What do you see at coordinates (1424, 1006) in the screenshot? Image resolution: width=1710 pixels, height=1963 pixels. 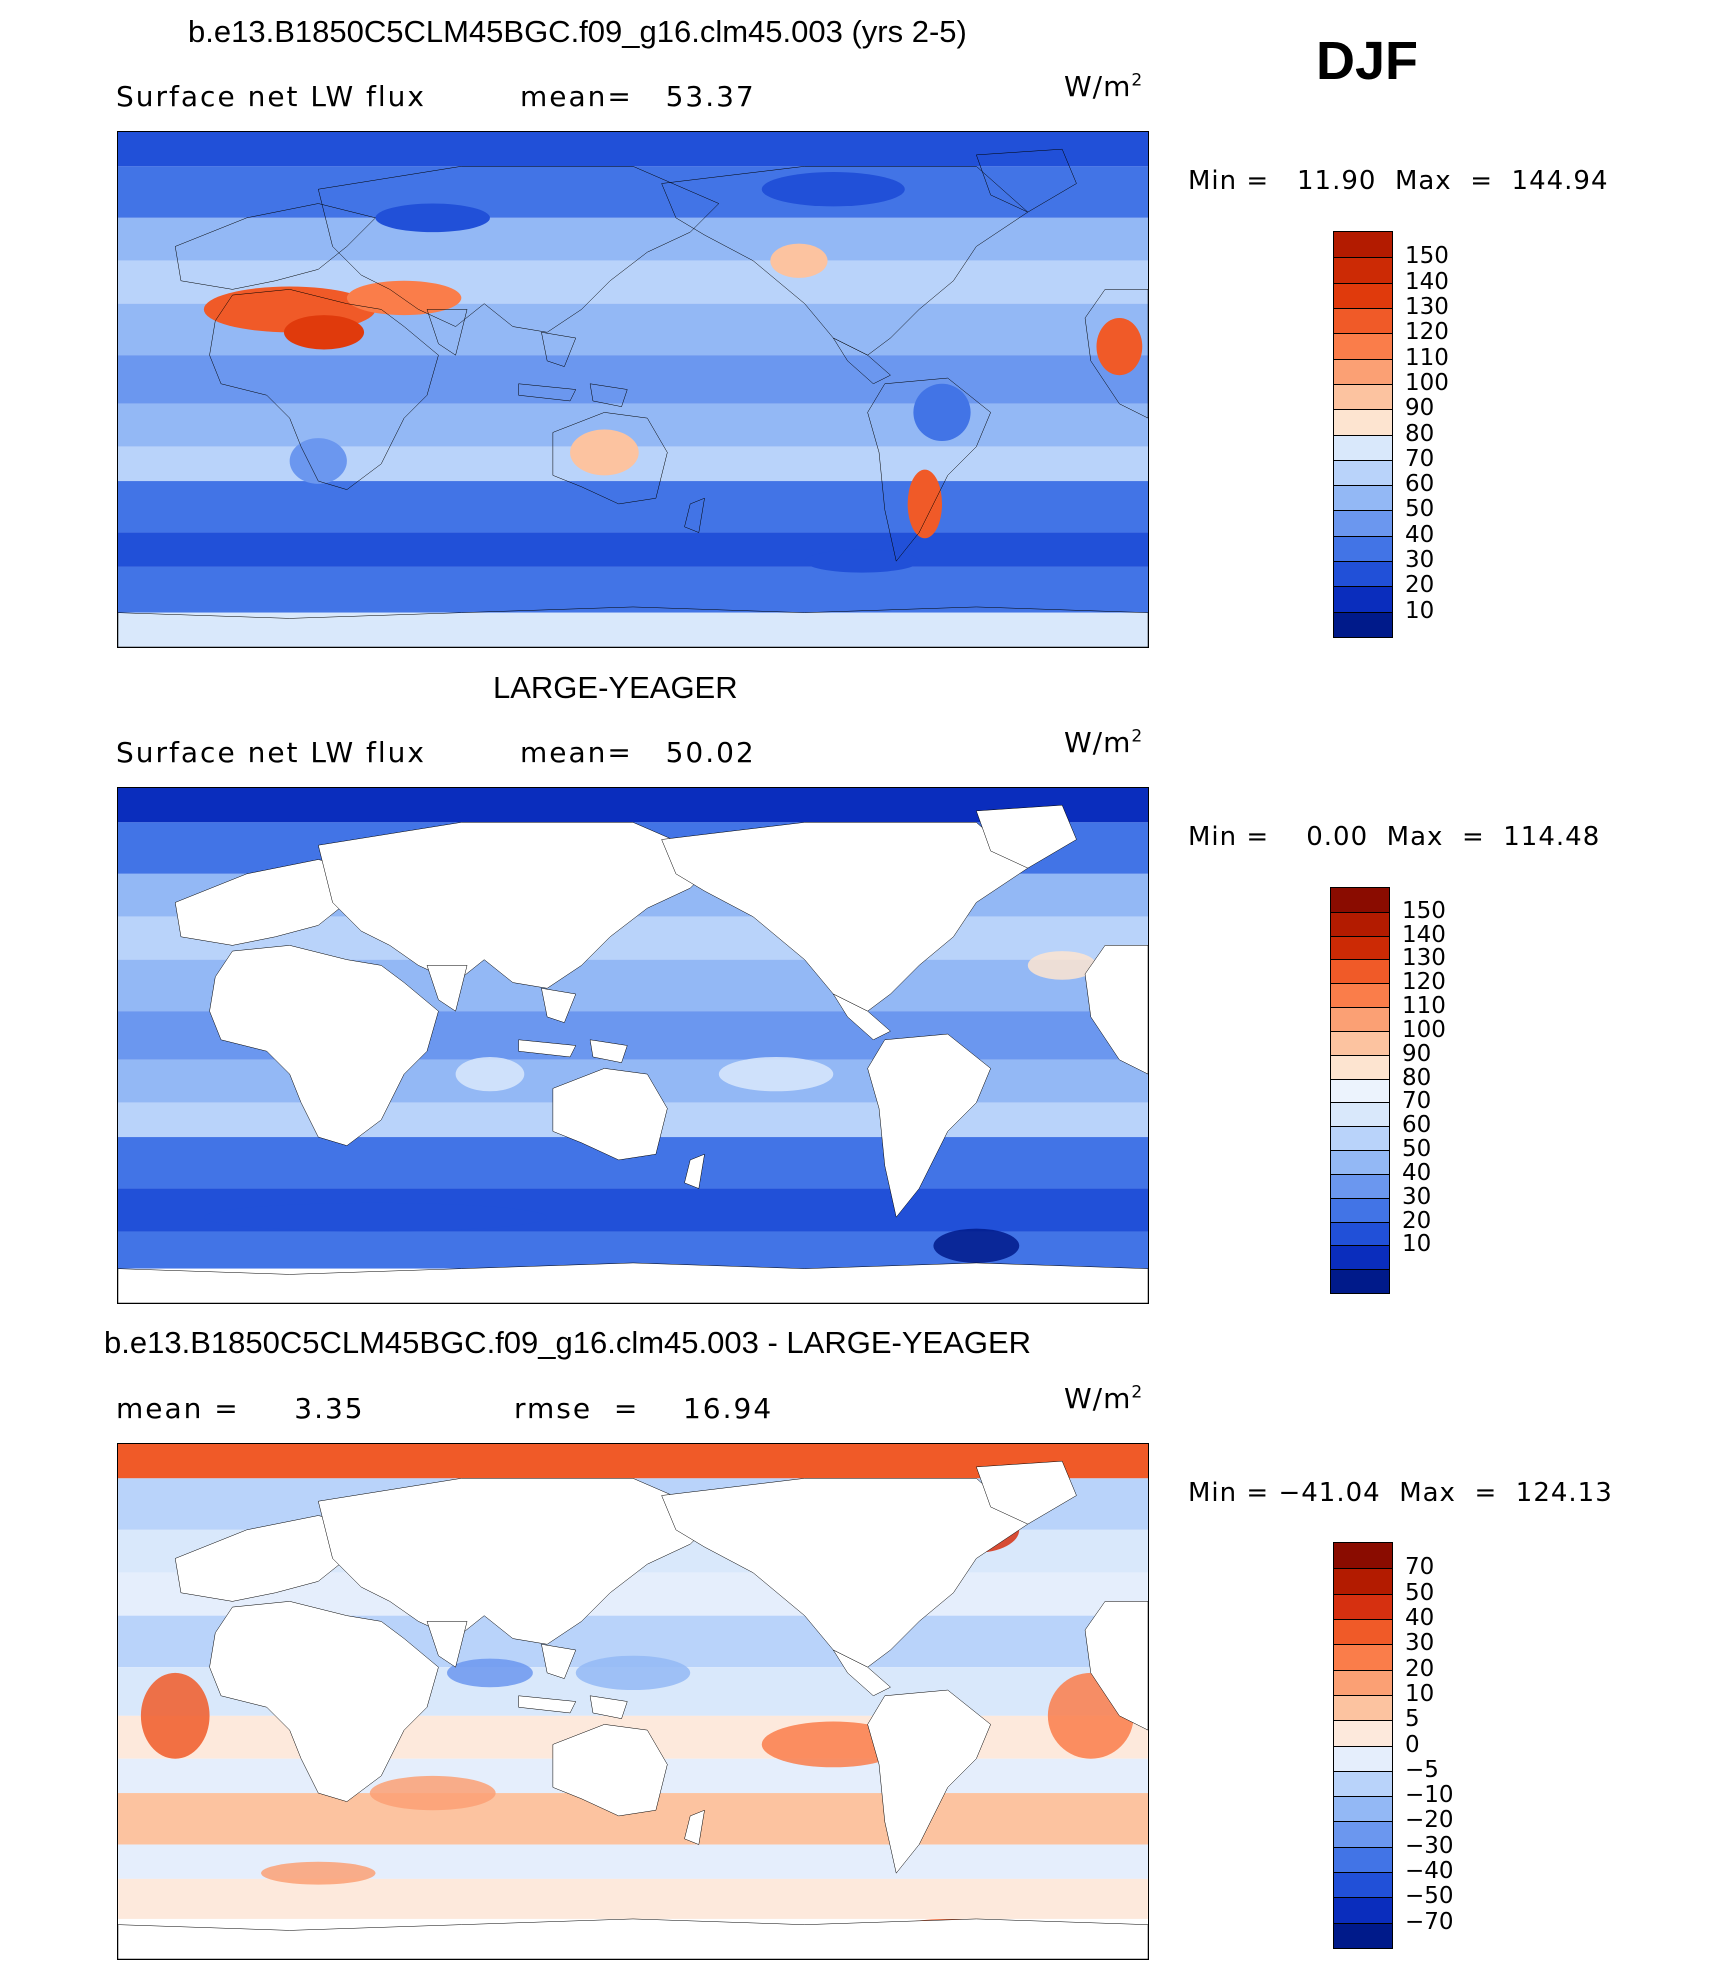 I see `colorbar-tick-label: 110` at bounding box center [1424, 1006].